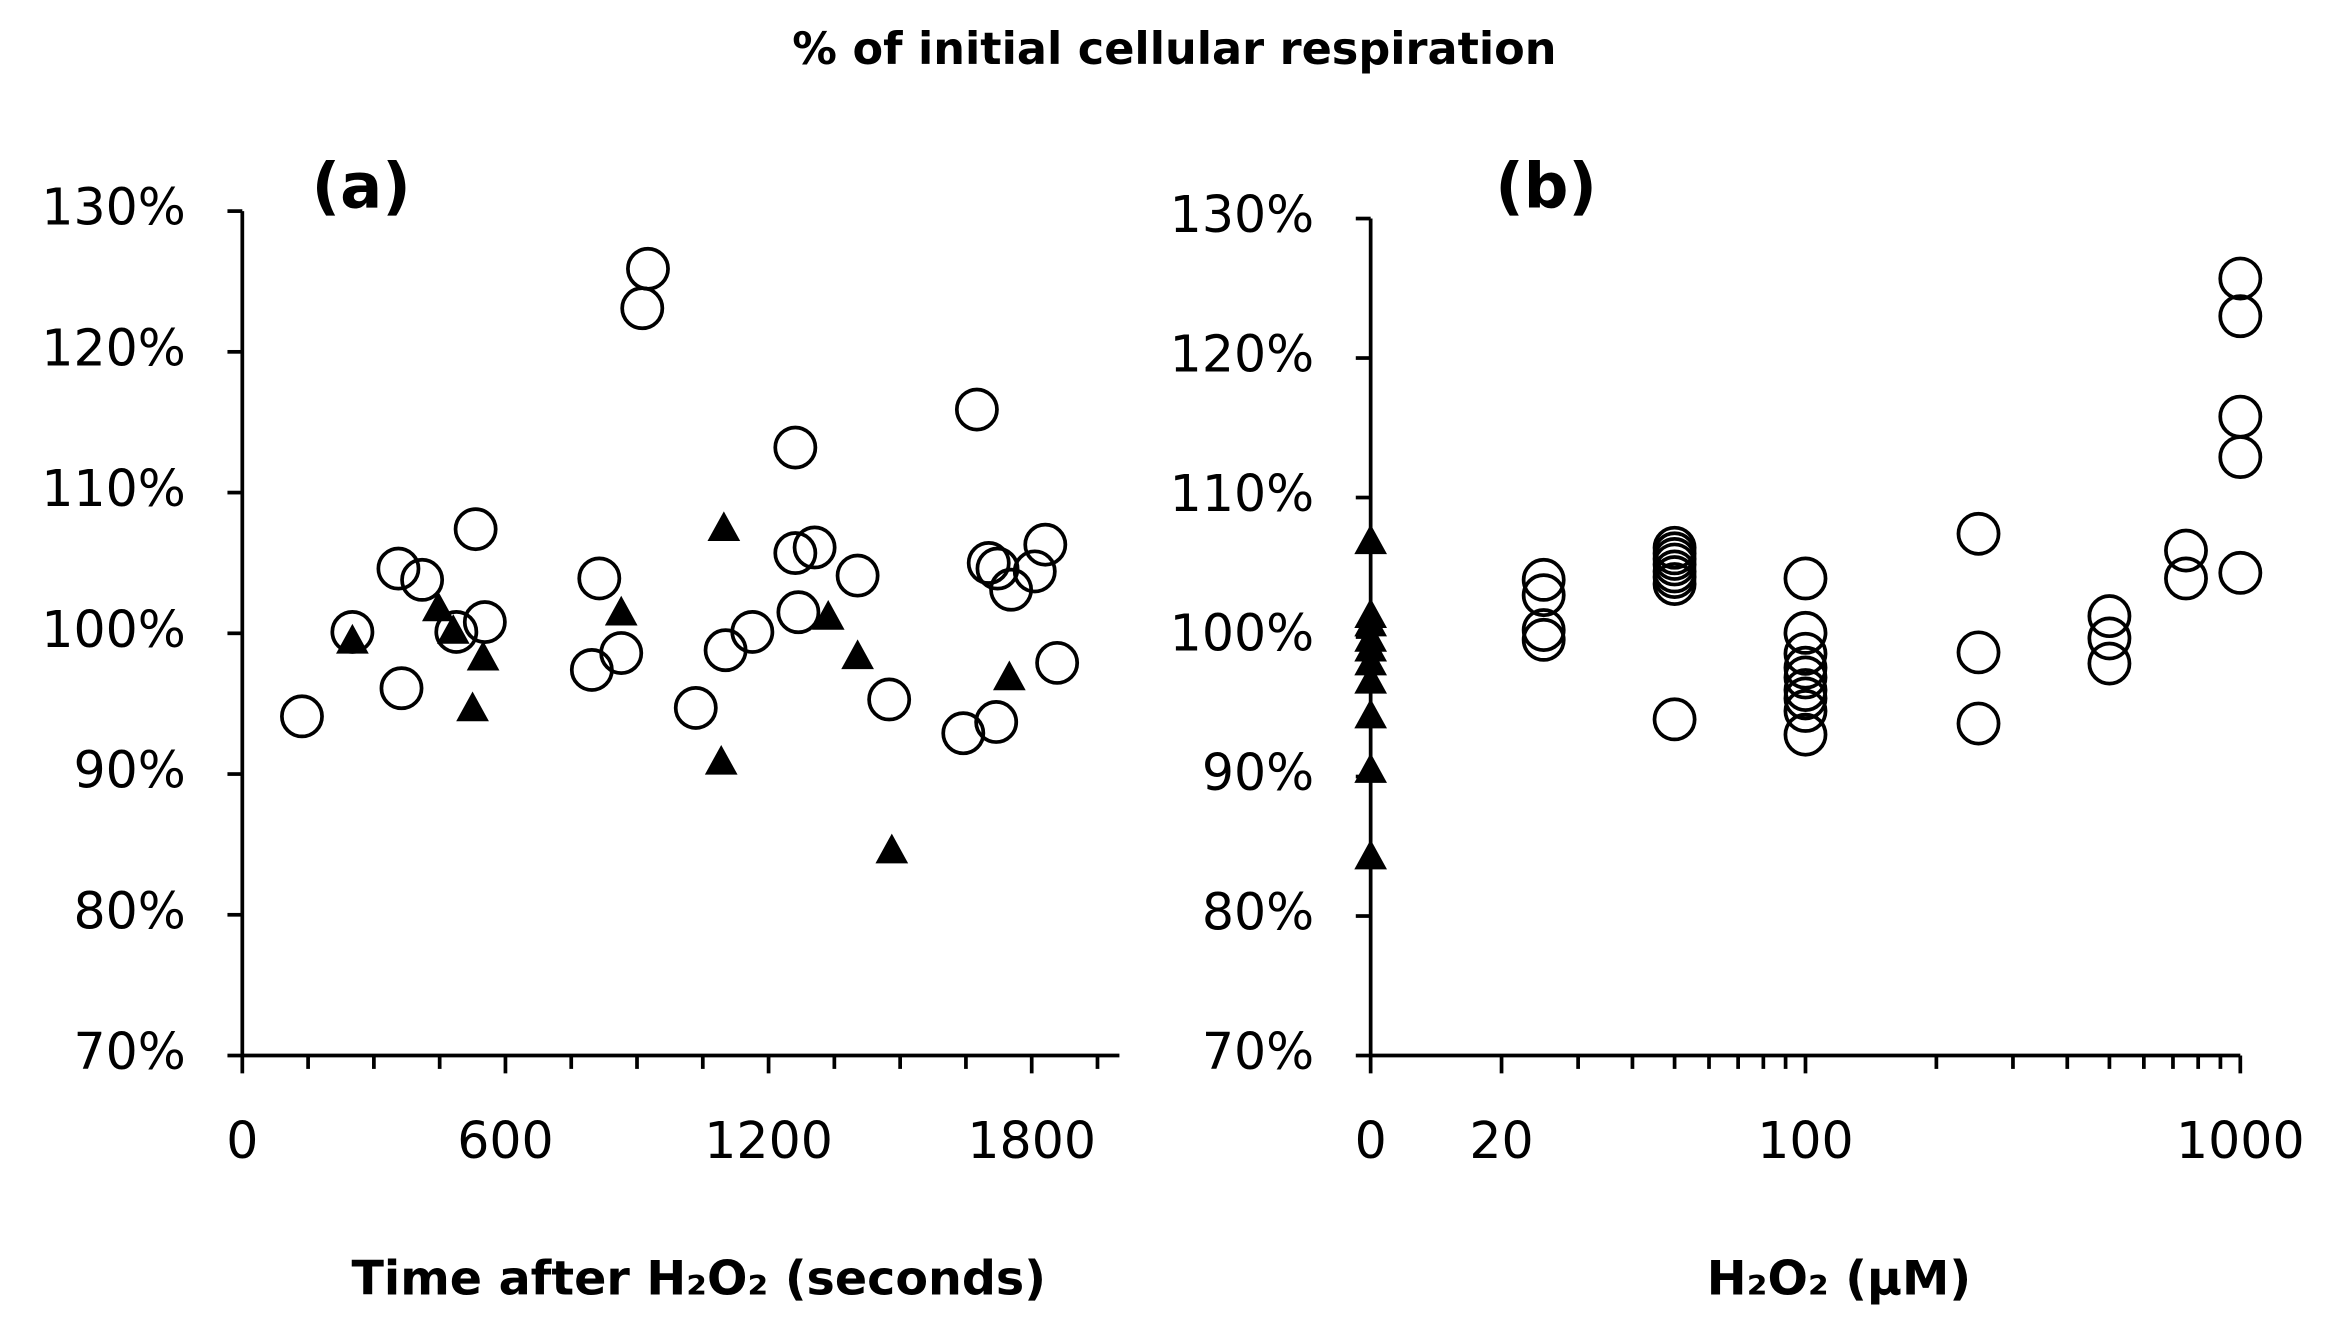 Image resolution: width=2331 pixels, height=1331 pixels. What do you see at coordinates (1501, 1140) in the screenshot?
I see `x-tick-label: 20` at bounding box center [1501, 1140].